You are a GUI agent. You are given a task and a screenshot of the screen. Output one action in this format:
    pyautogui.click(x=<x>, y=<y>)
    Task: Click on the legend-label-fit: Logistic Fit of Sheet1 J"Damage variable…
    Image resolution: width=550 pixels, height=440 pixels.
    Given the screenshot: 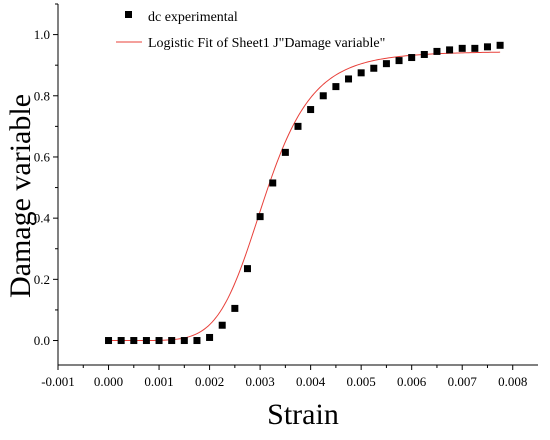 What is the action you would take?
    pyautogui.click(x=266, y=43)
    